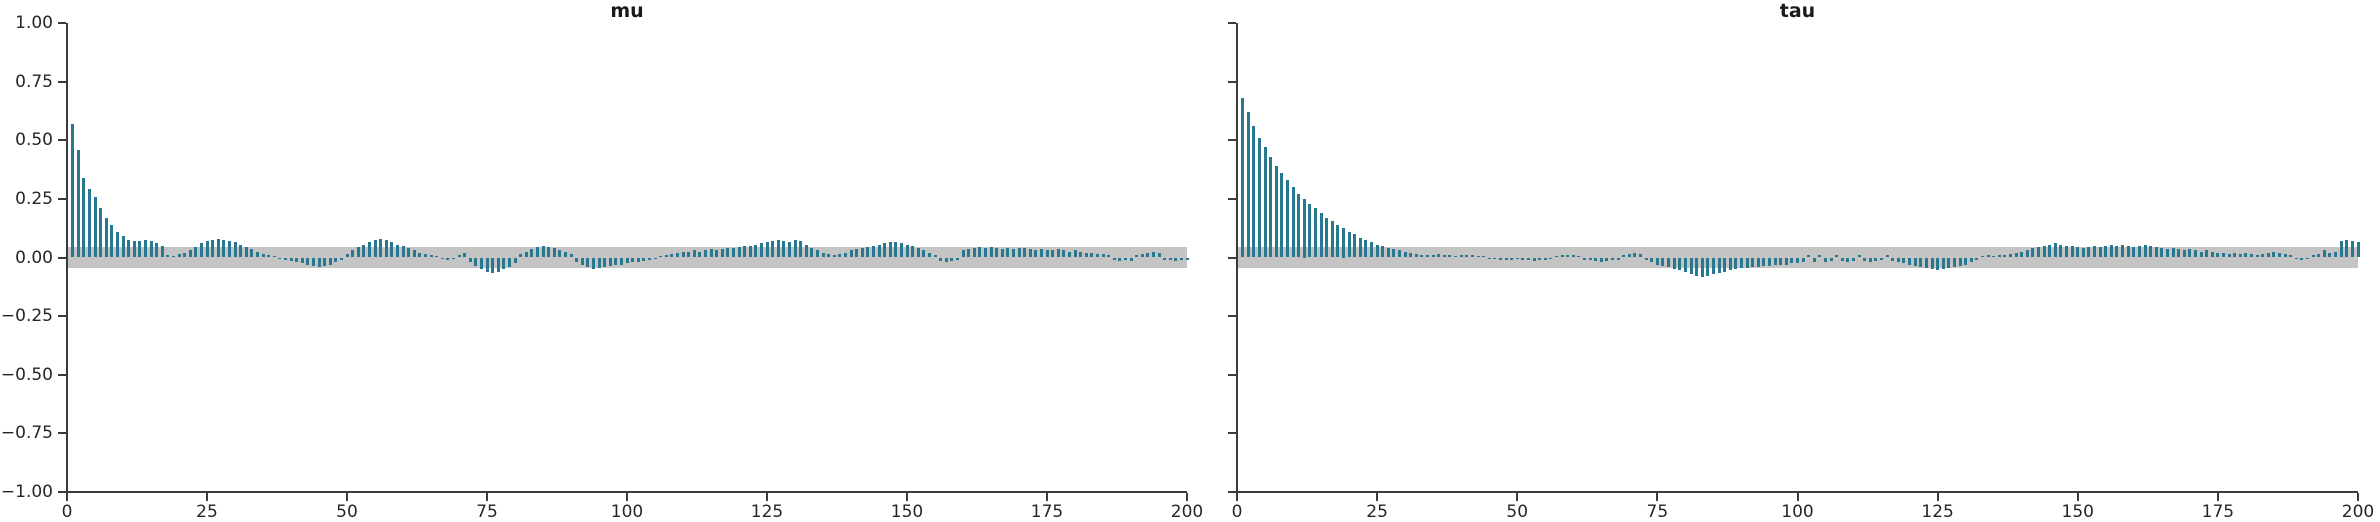  What do you see at coordinates (627, 11) in the screenshot?
I see `subplot-mu-title: mu` at bounding box center [627, 11].